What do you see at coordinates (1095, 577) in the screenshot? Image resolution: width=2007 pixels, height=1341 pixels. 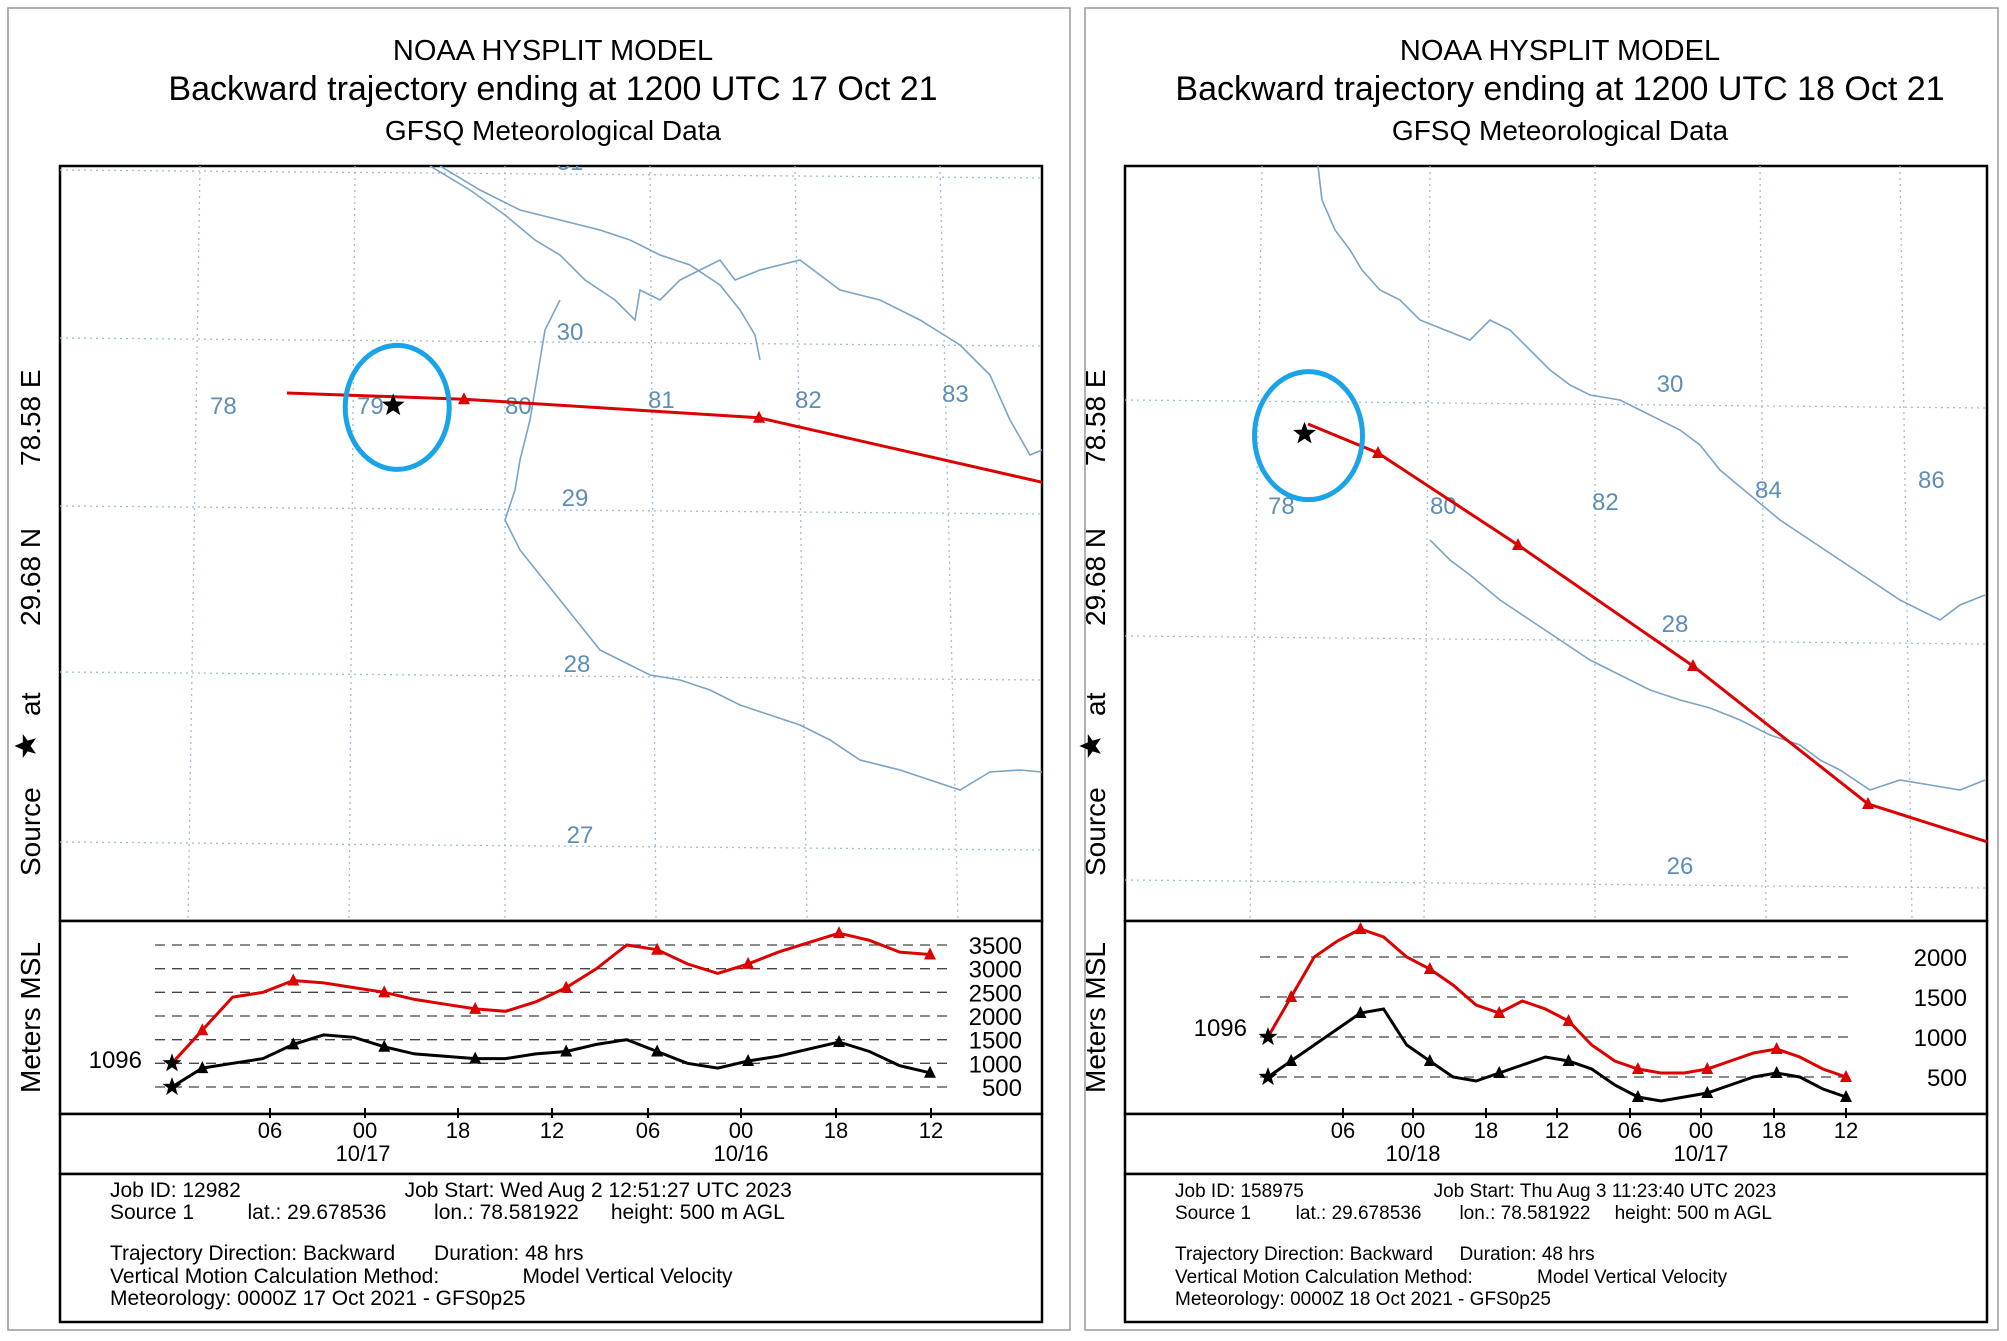 I see `source-lat-text: 29.68 N` at bounding box center [1095, 577].